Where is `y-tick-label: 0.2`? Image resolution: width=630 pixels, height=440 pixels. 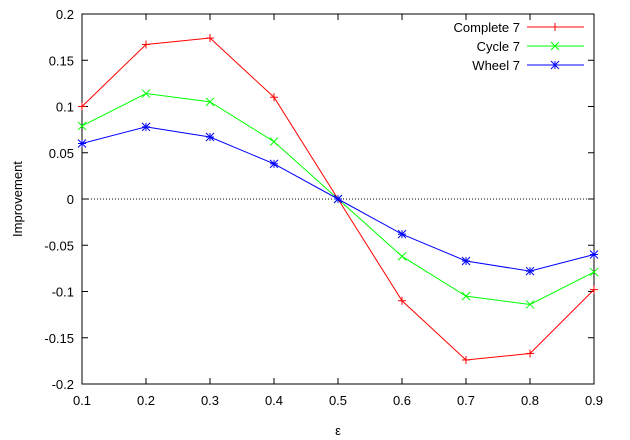 y-tick-label: 0.2 is located at coordinates (65, 14).